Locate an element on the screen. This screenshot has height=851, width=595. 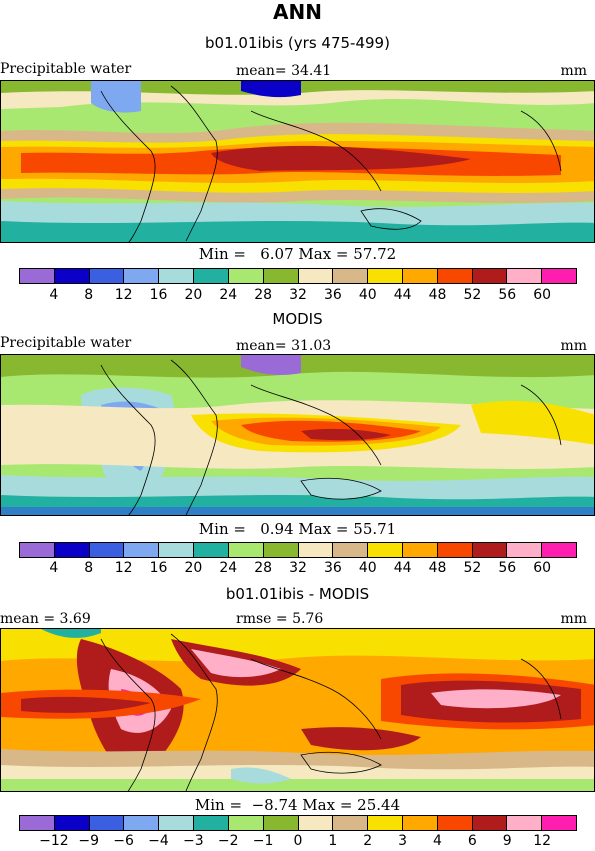
colorbar-tick-label: −4 is located at coordinates (158, 841).